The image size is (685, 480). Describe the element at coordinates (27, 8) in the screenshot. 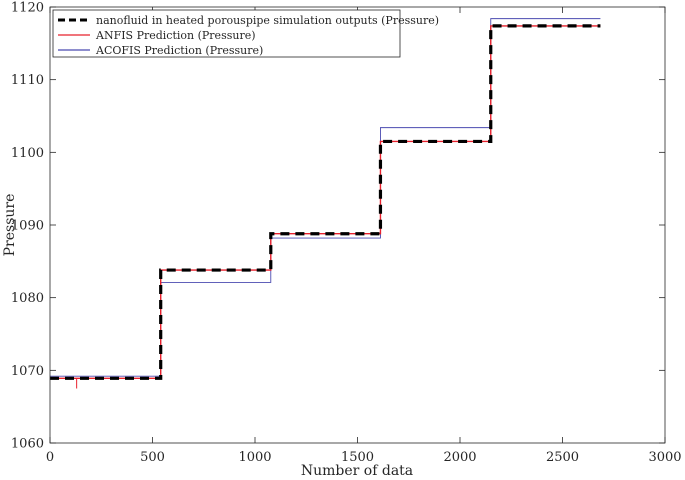

I see `y-tick-label: 1120` at that location.